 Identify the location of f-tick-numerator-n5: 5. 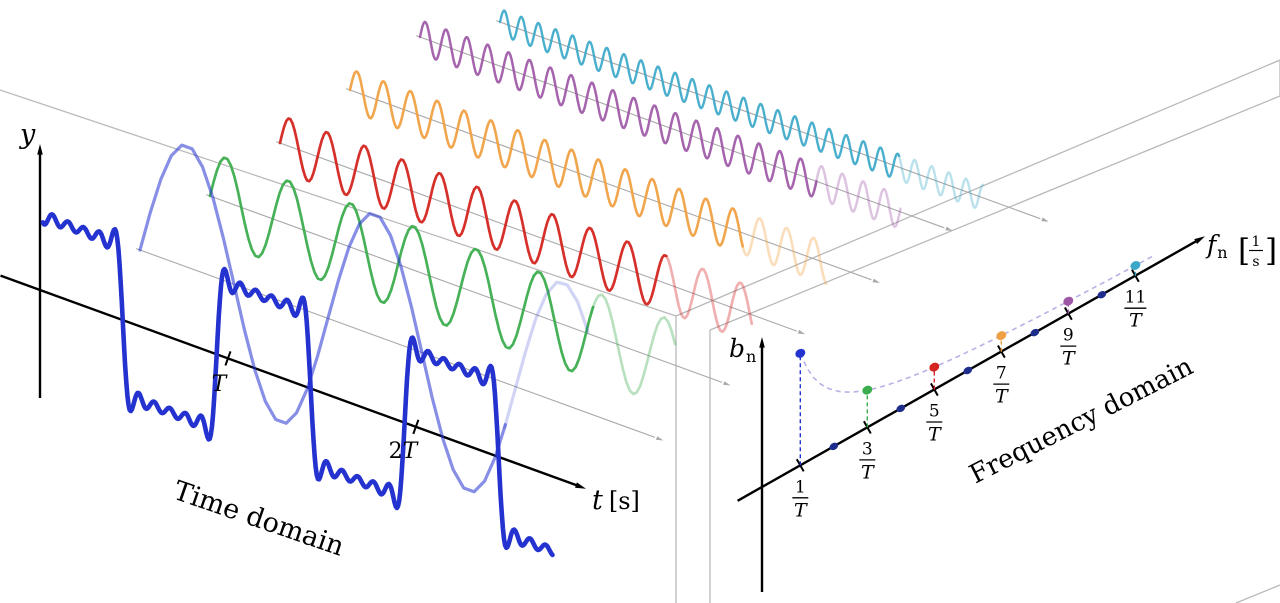
(934, 412).